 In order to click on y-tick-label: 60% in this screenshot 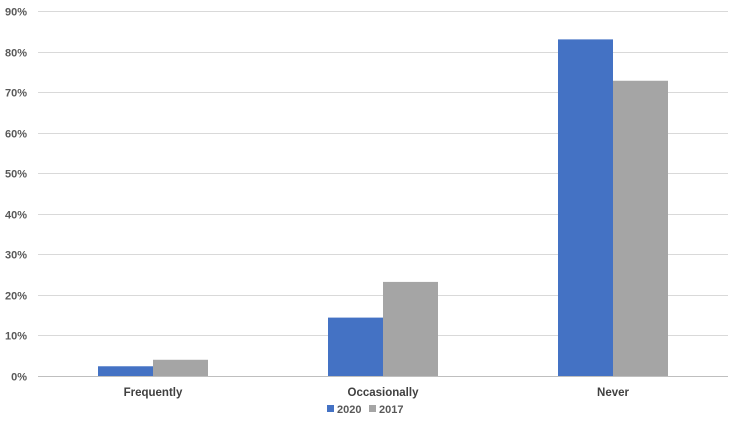, I will do `click(16, 135)`.